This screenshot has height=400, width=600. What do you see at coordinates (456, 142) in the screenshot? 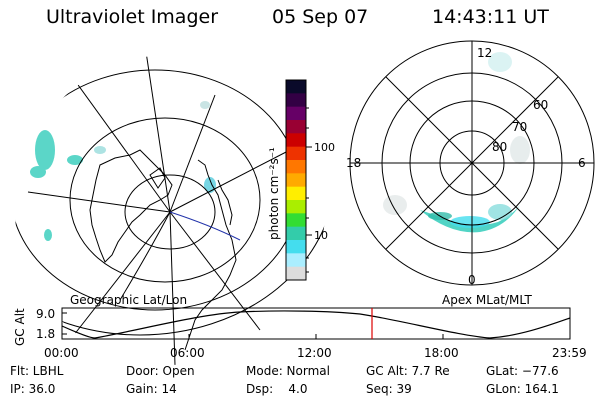
I see `aurora-emission-apex` at bounding box center [456, 142].